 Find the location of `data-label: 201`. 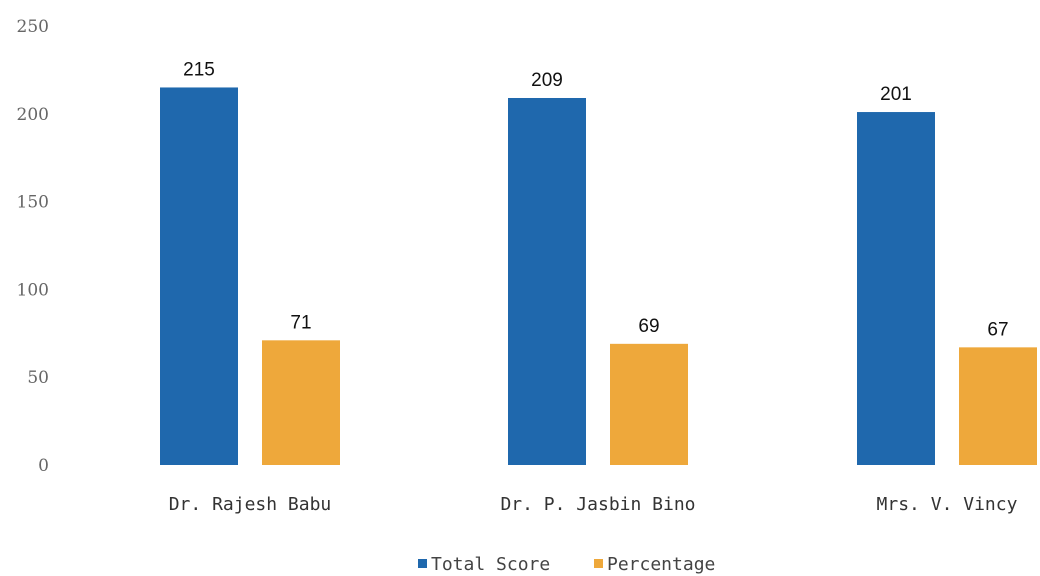

data-label: 201 is located at coordinates (896, 94).